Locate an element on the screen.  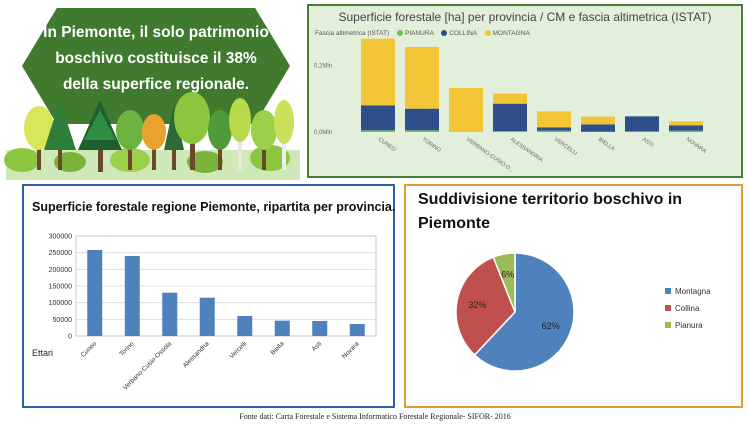
banner-line-3: della superfice regionale. is located at coordinates (156, 84).